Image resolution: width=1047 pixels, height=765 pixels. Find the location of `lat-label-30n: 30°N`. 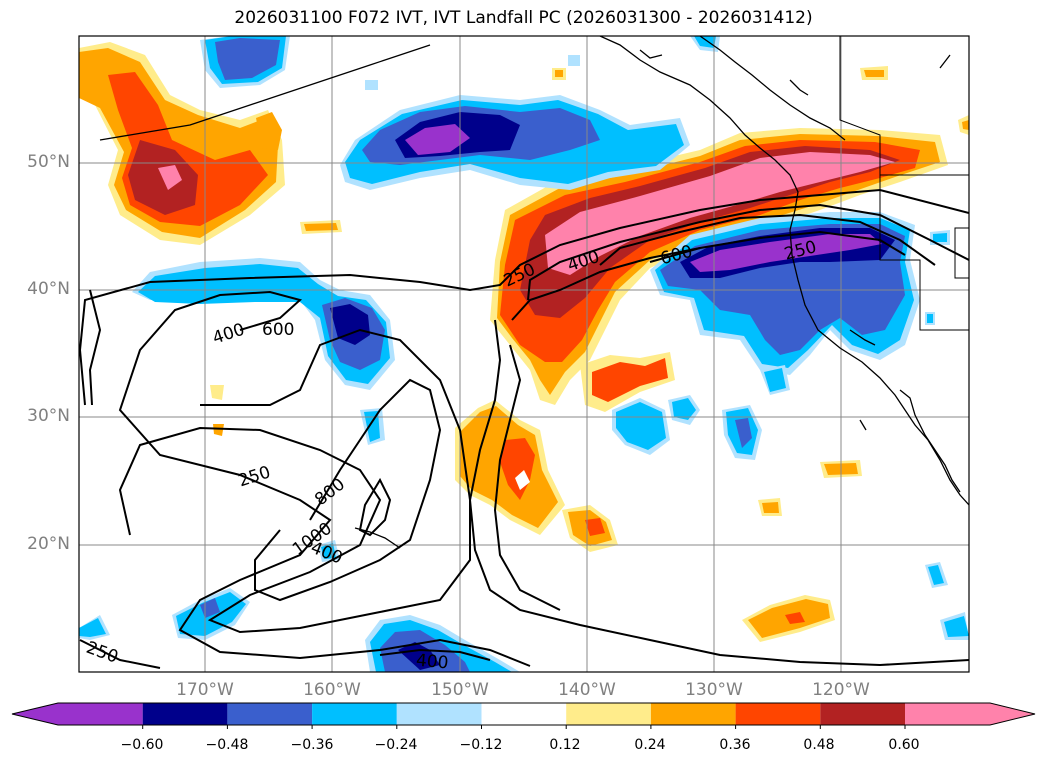

lat-label-30n: 30°N is located at coordinates (48, 416).